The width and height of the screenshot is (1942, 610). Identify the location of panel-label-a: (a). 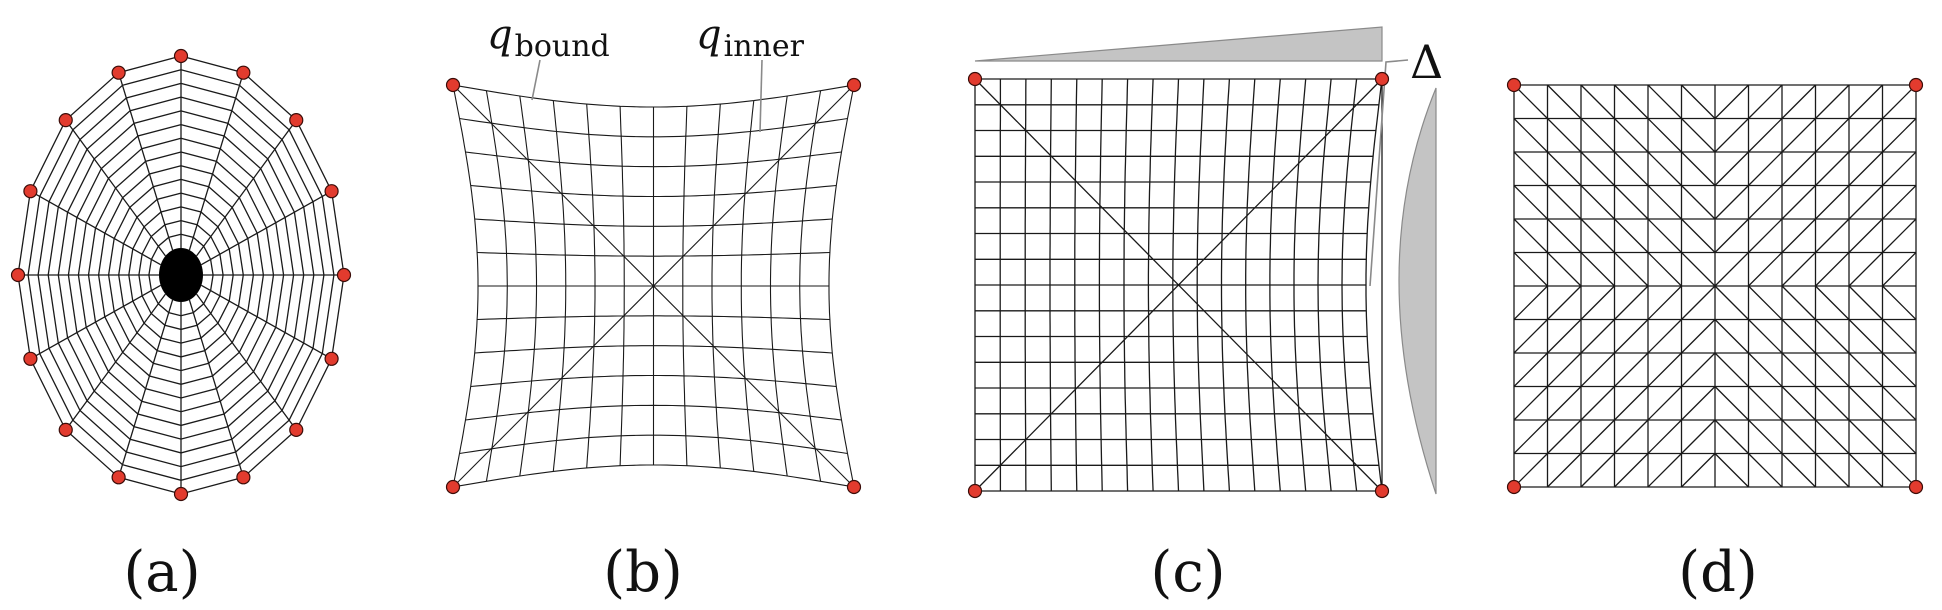
(161, 572).